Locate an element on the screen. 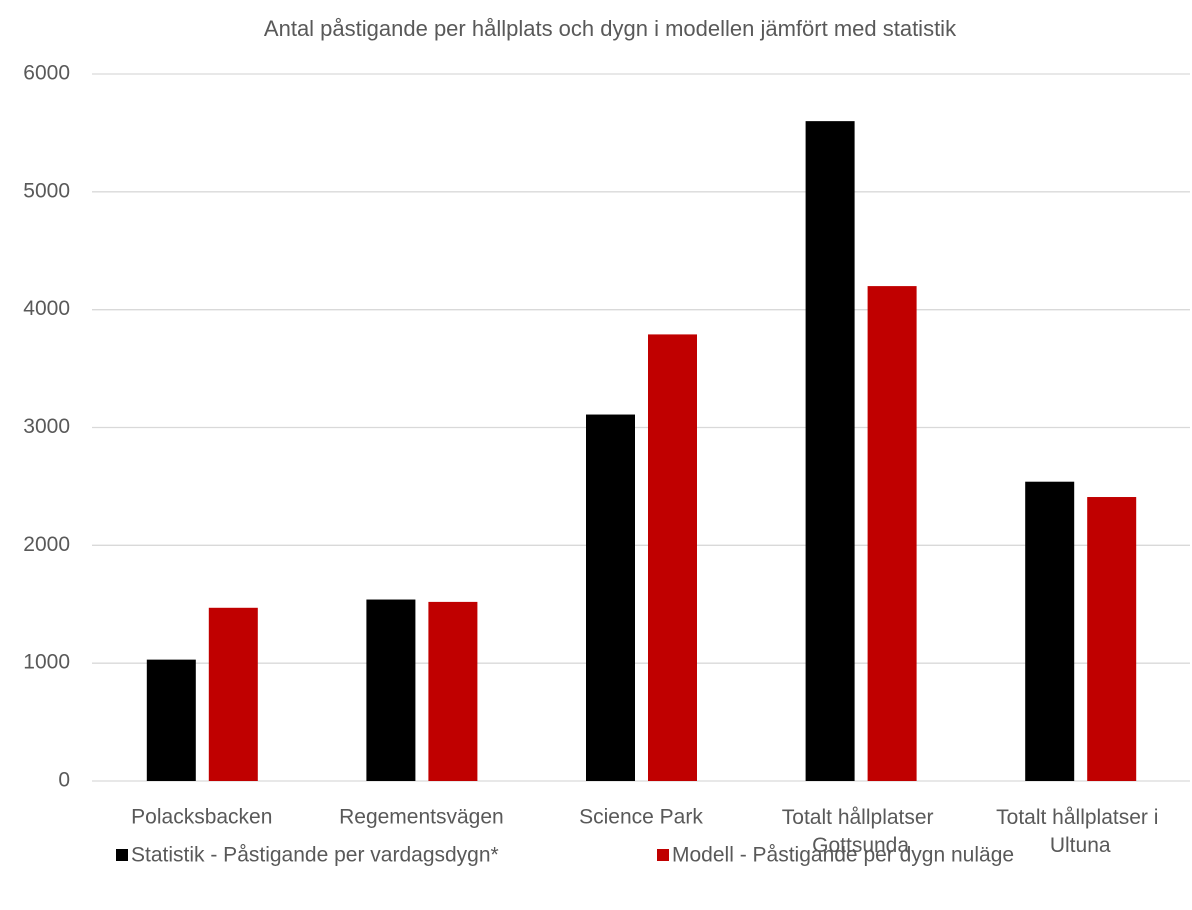 The image size is (1192, 910). x-tick-label: Totalt hållplatser Gottsunda is located at coordinates (861, 831).